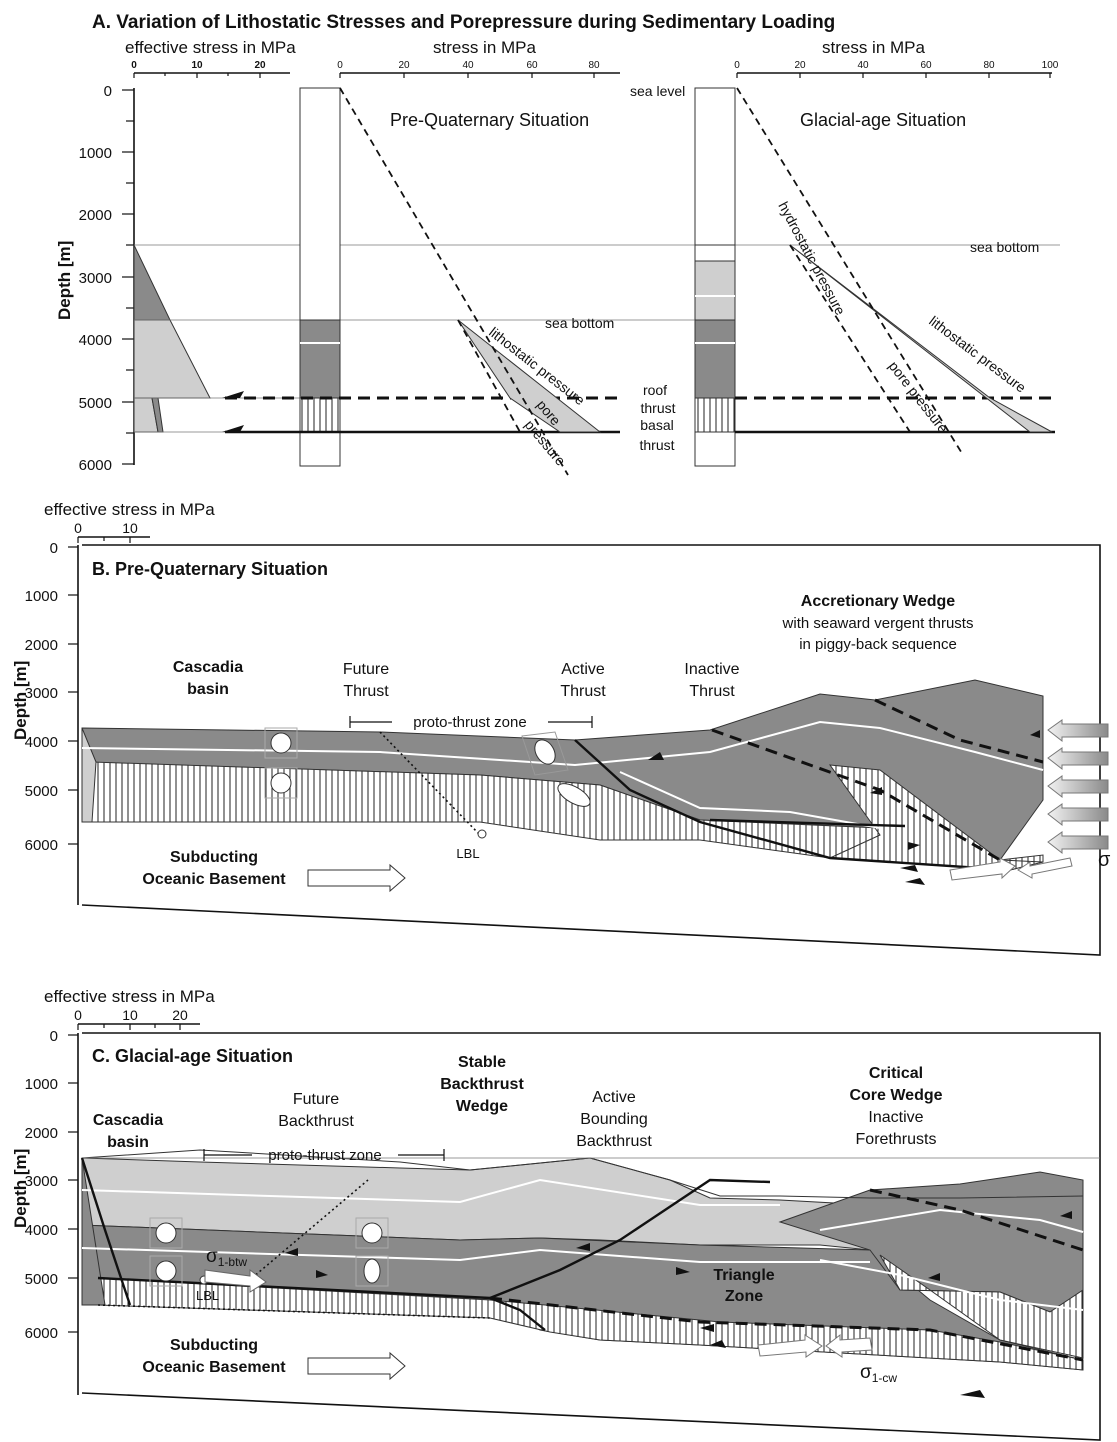 This screenshot has width=1117, height=1442. I want to click on effective-stress-label-a: effective stress in MPa, so click(210, 47).